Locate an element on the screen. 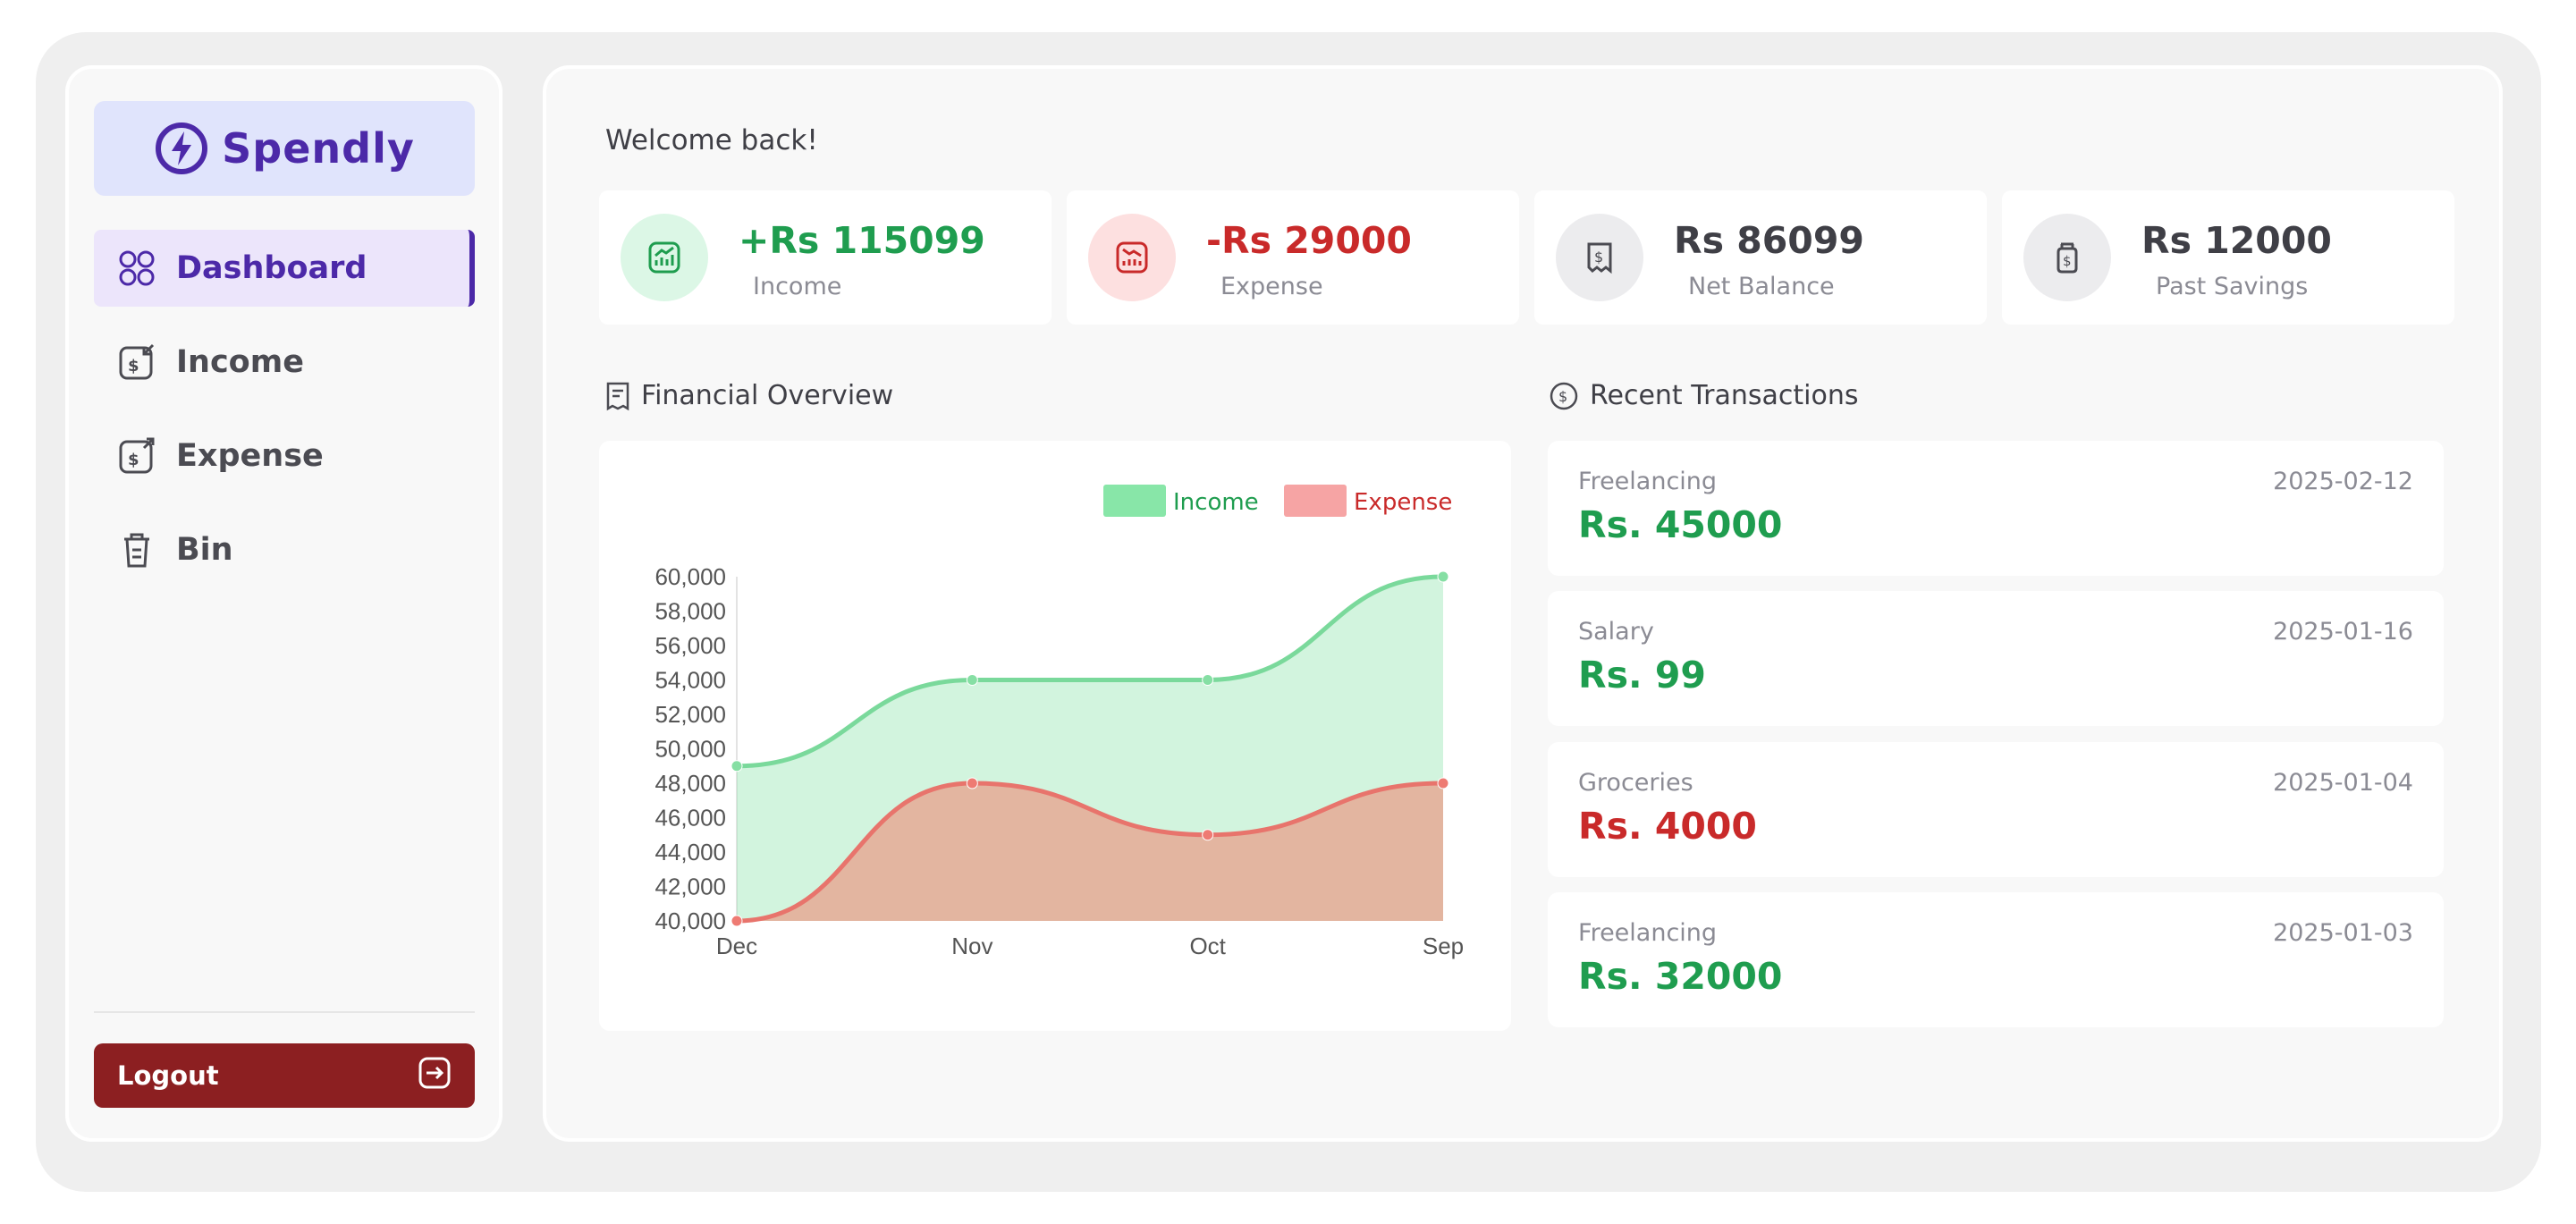 The image size is (2576, 1224). sidebar-item-income: $ Income is located at coordinates (284, 362).